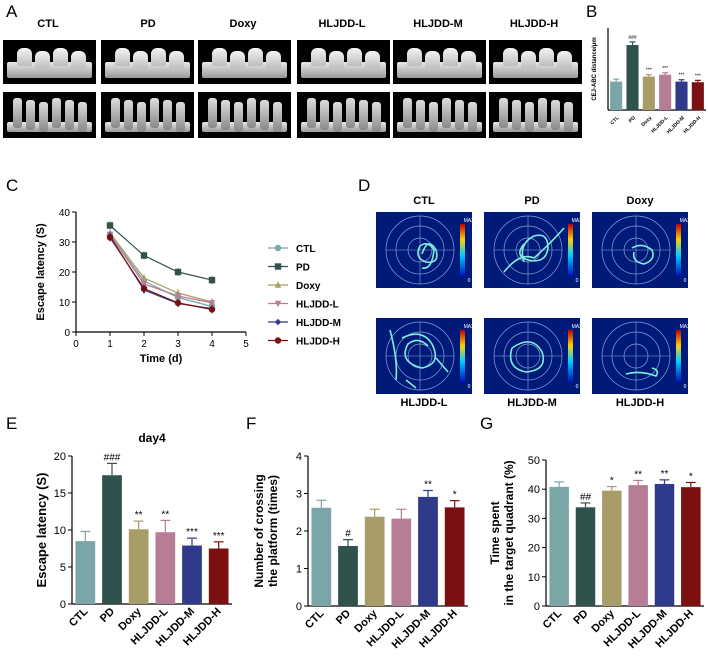 This screenshot has height=658, width=708. I want to click on x-axis-label: Time (d), so click(161, 359).